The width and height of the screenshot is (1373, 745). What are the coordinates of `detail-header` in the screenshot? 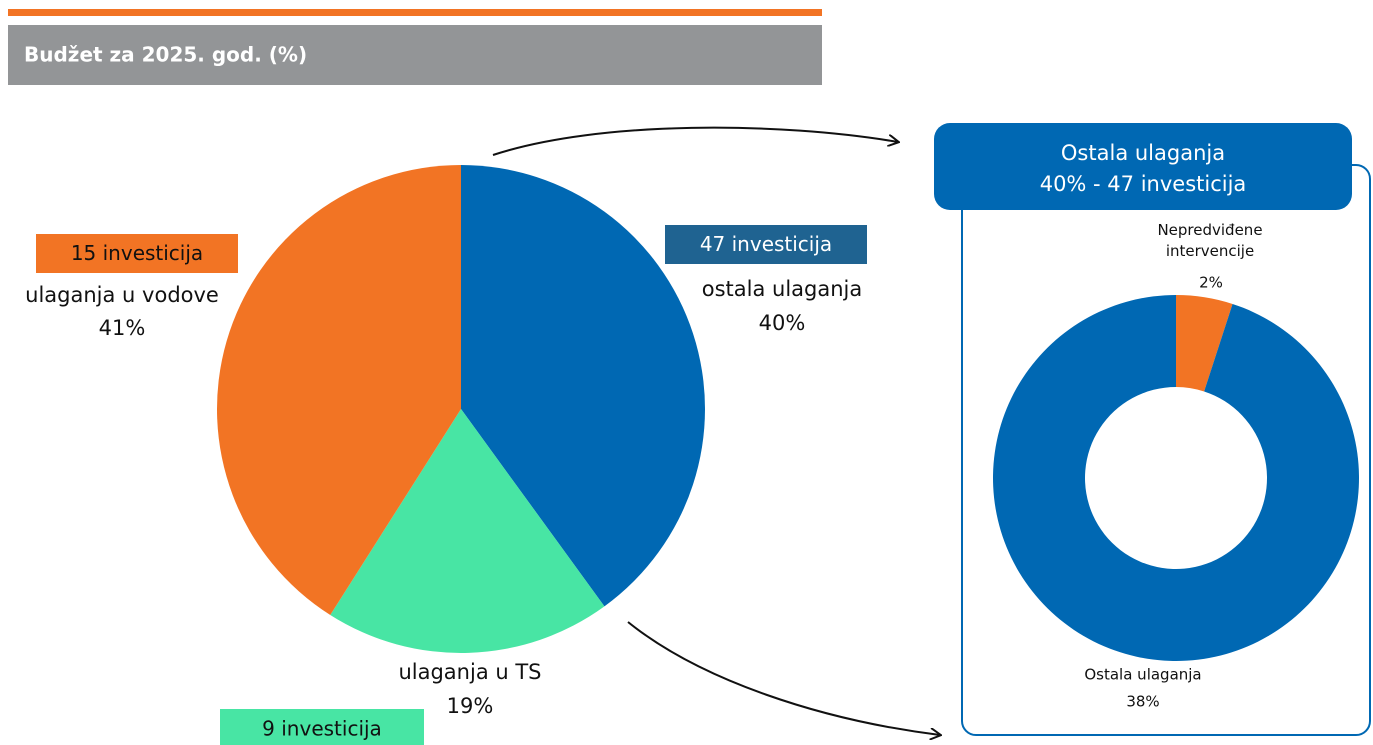 It's located at (1143, 166).